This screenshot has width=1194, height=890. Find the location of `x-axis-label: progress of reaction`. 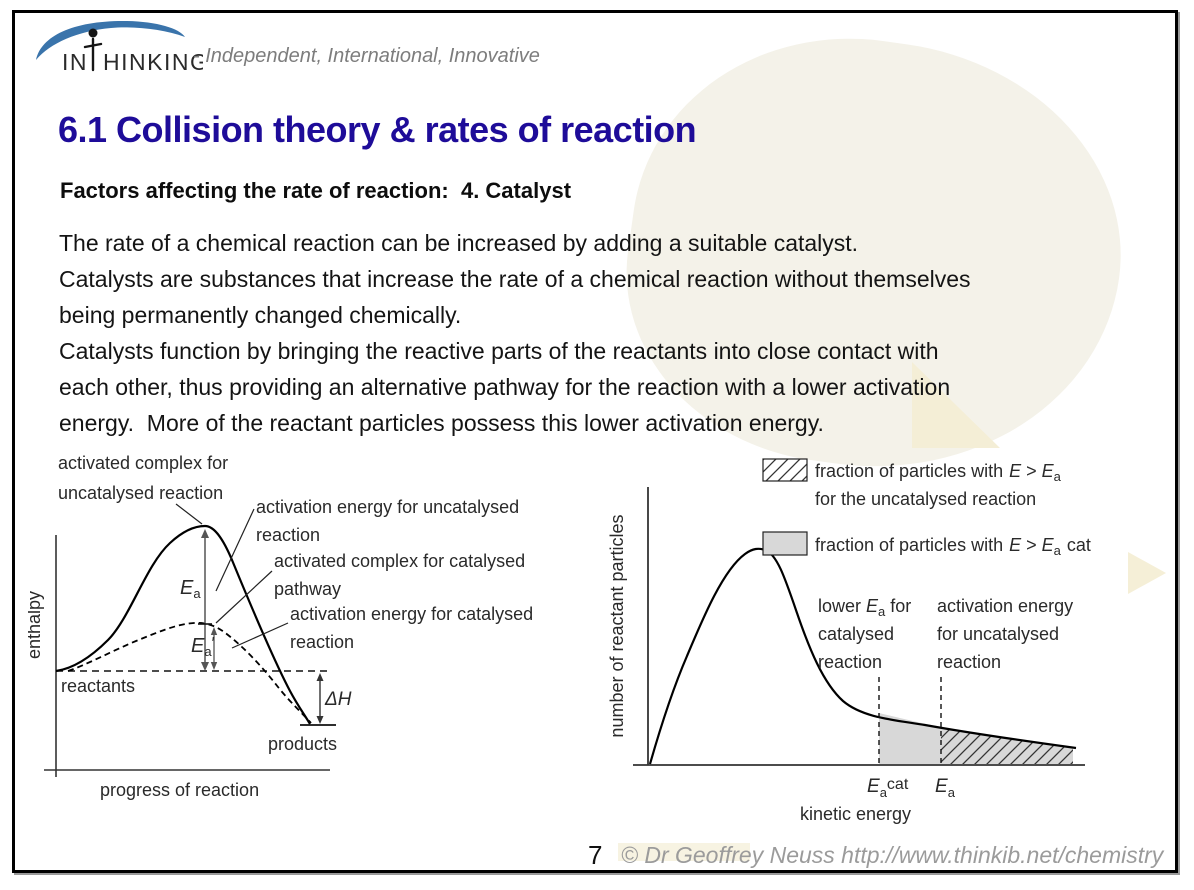

x-axis-label: progress of reaction is located at coordinates (179, 790).